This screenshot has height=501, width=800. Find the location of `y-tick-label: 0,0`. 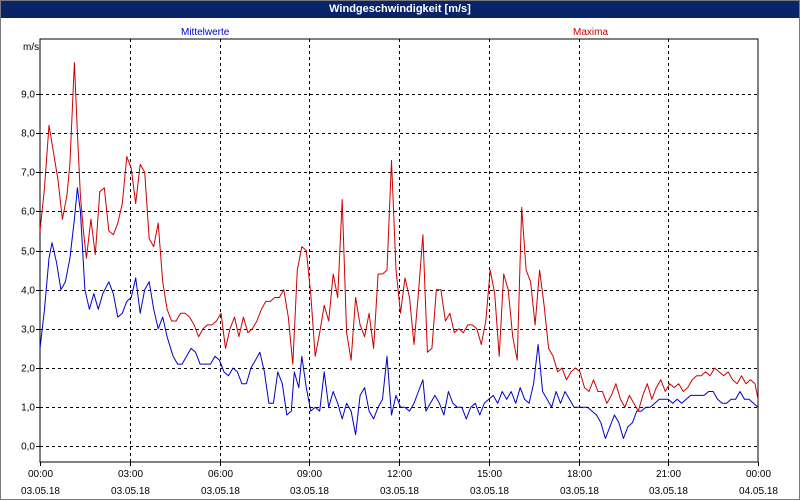

y-tick-label: 0,0 is located at coordinates (28, 447).